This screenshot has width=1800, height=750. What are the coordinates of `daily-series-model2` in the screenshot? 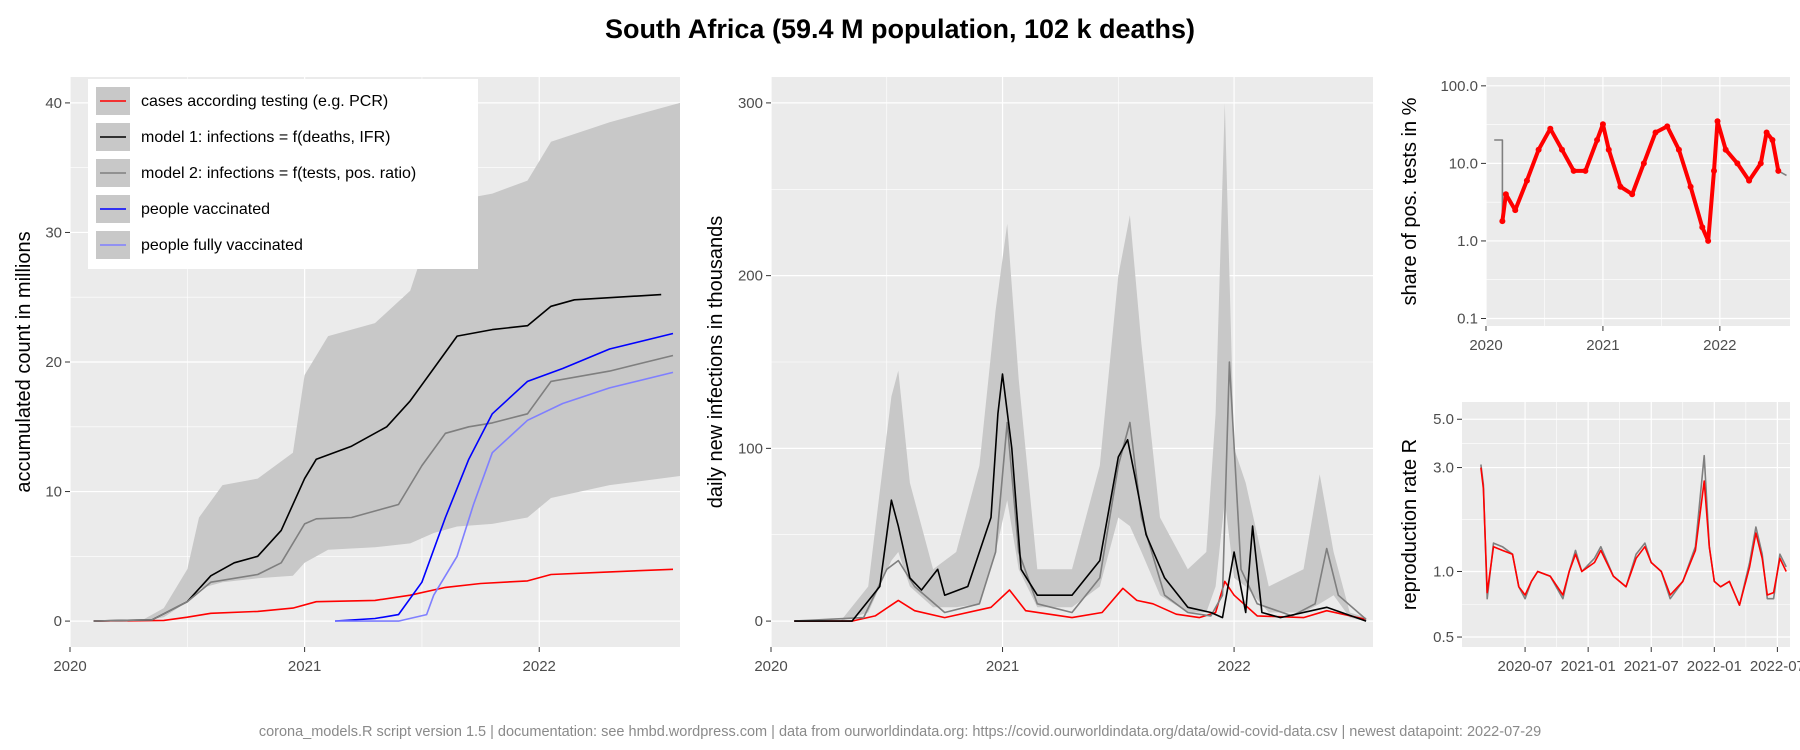 It's located at (1080, 491).